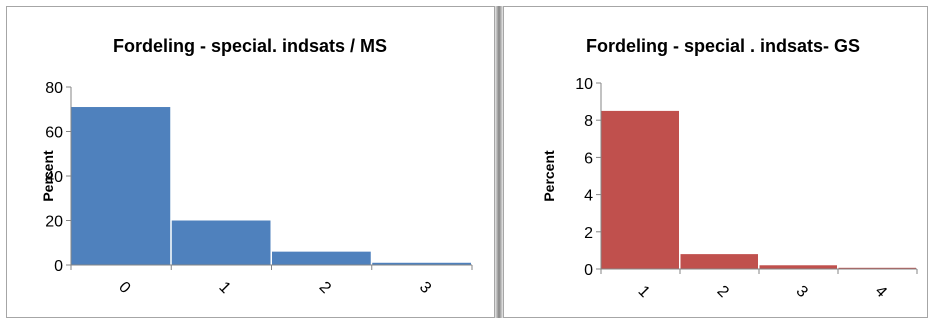  What do you see at coordinates (499, 162) in the screenshot?
I see `panel-separator` at bounding box center [499, 162].